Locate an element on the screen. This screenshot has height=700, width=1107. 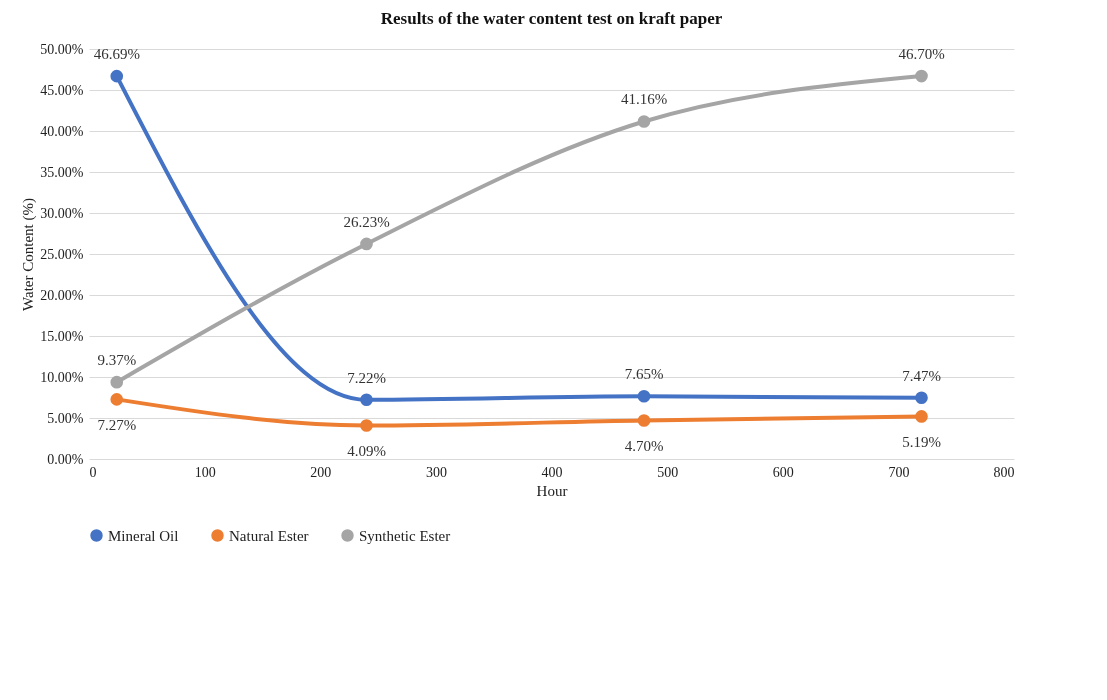
y-tick-label: 10.00% is located at coordinates (62, 377).